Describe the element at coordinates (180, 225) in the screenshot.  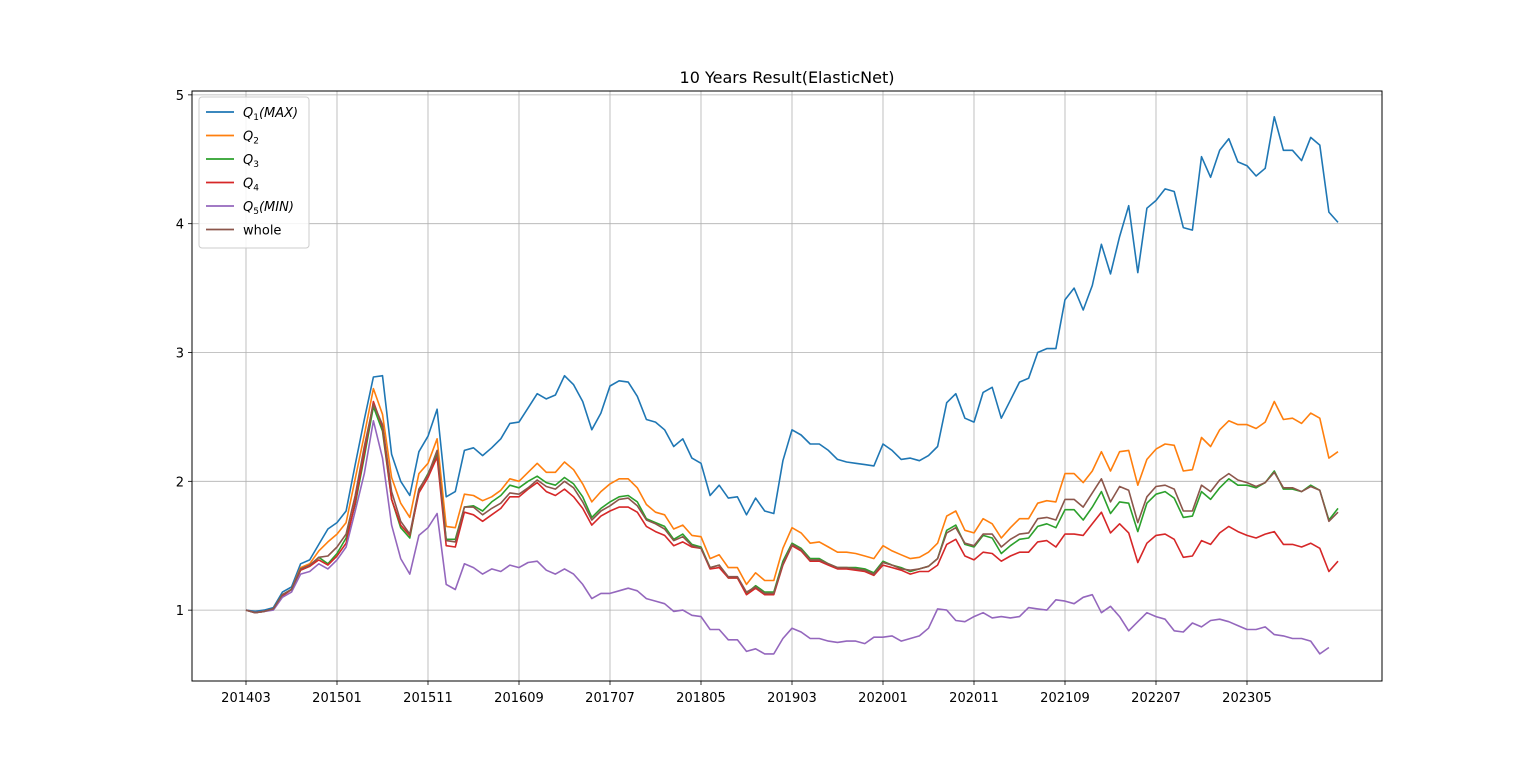
I see `y-tick-label: 4` at that location.